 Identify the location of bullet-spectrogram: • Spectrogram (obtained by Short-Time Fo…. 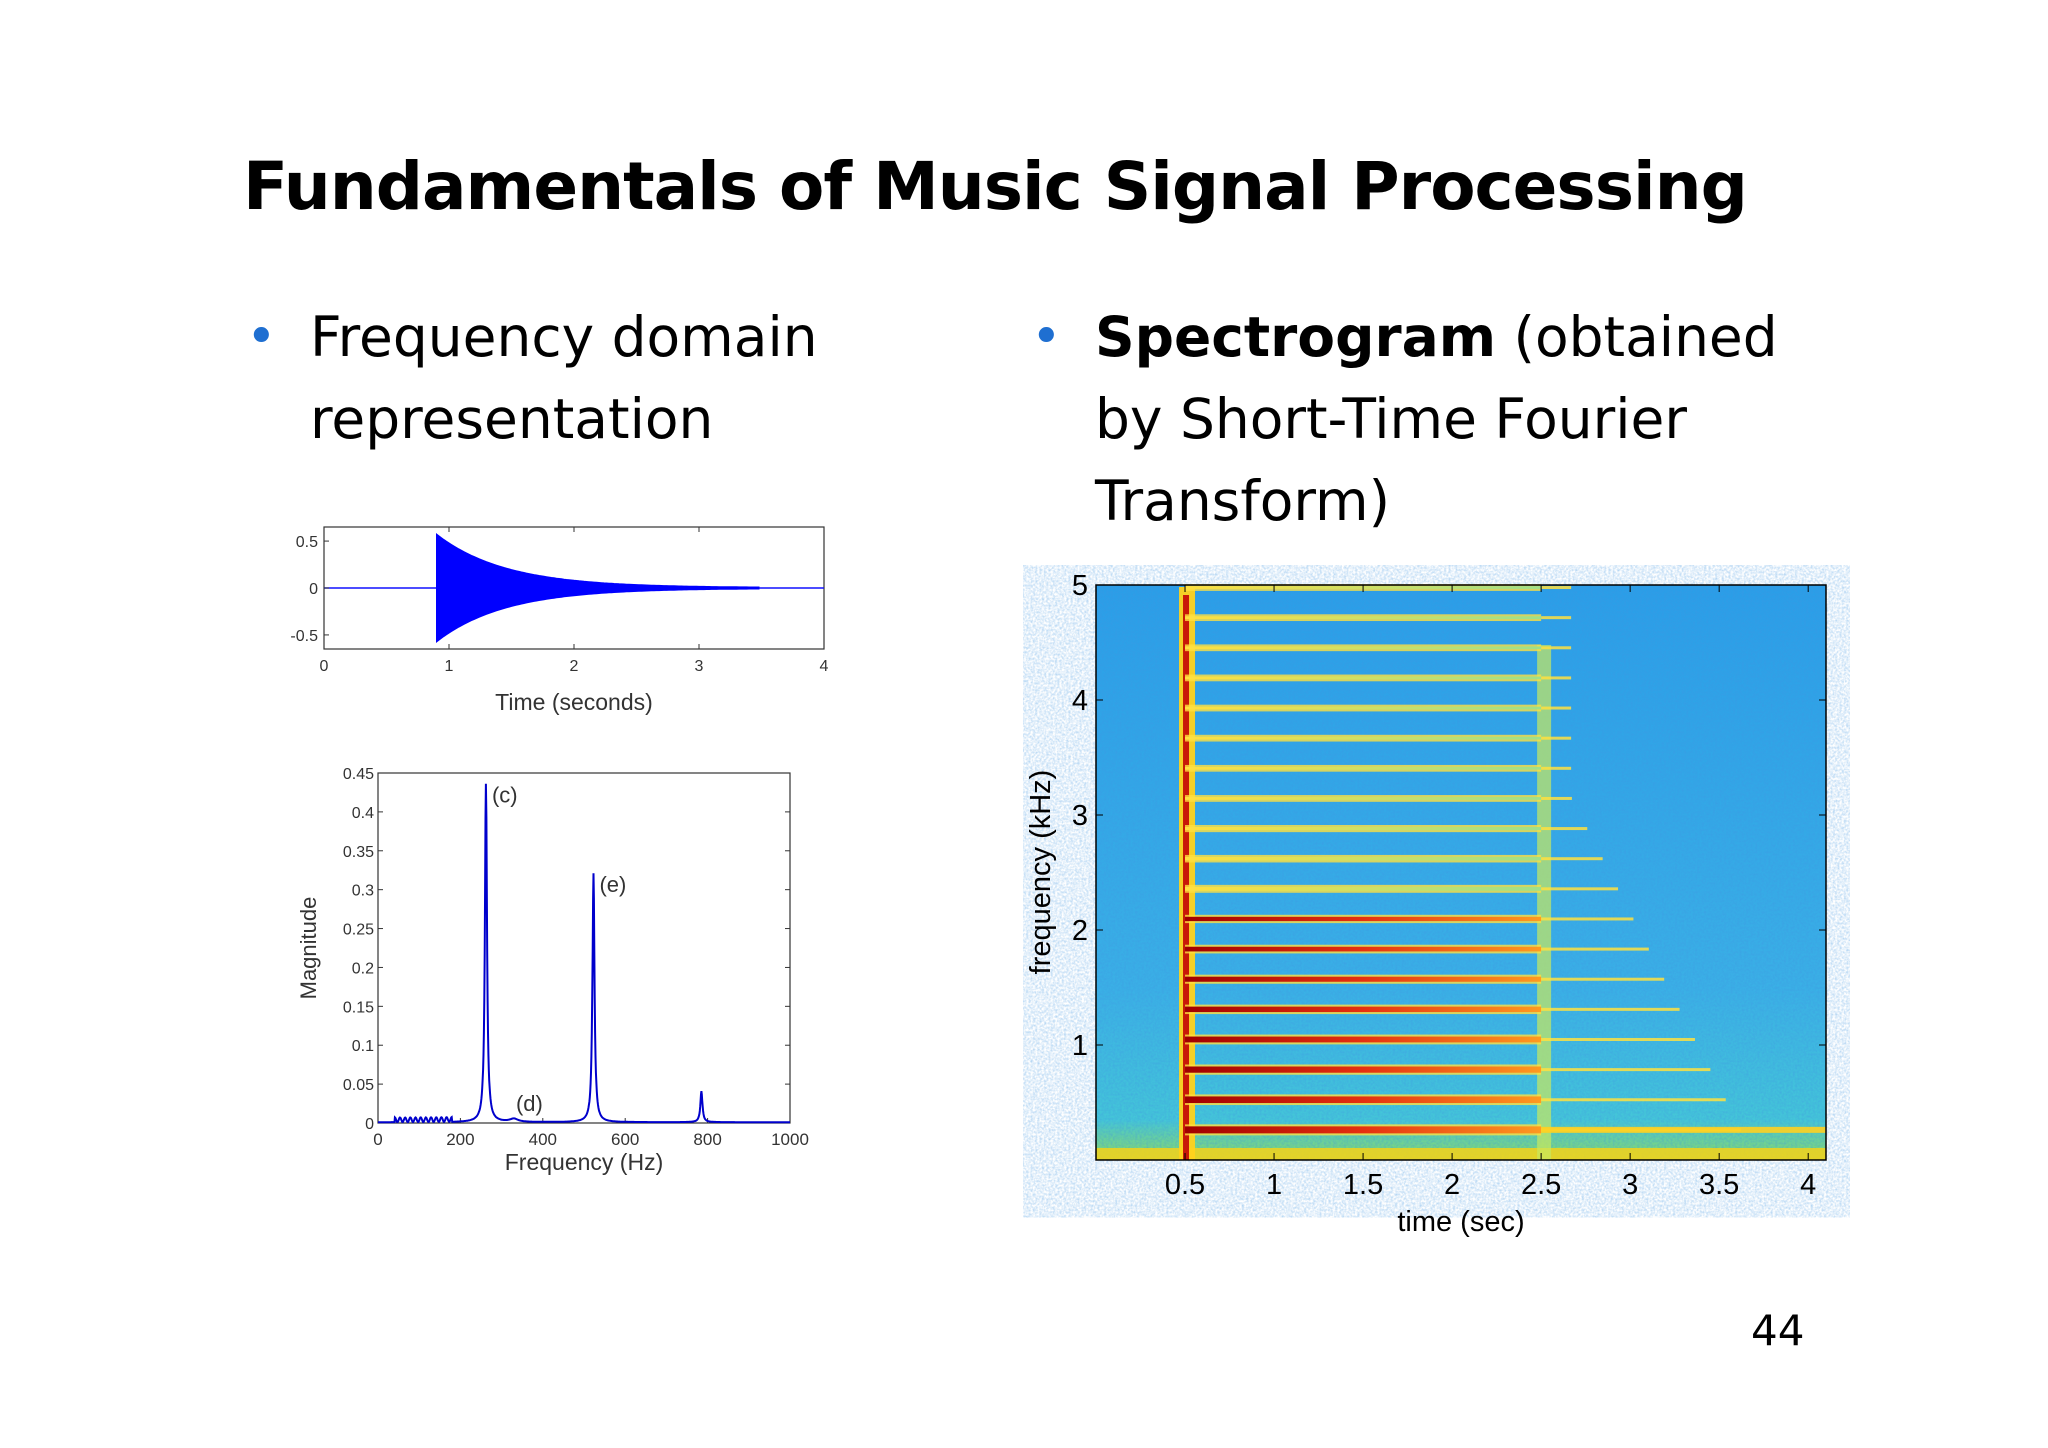
(1404, 419).